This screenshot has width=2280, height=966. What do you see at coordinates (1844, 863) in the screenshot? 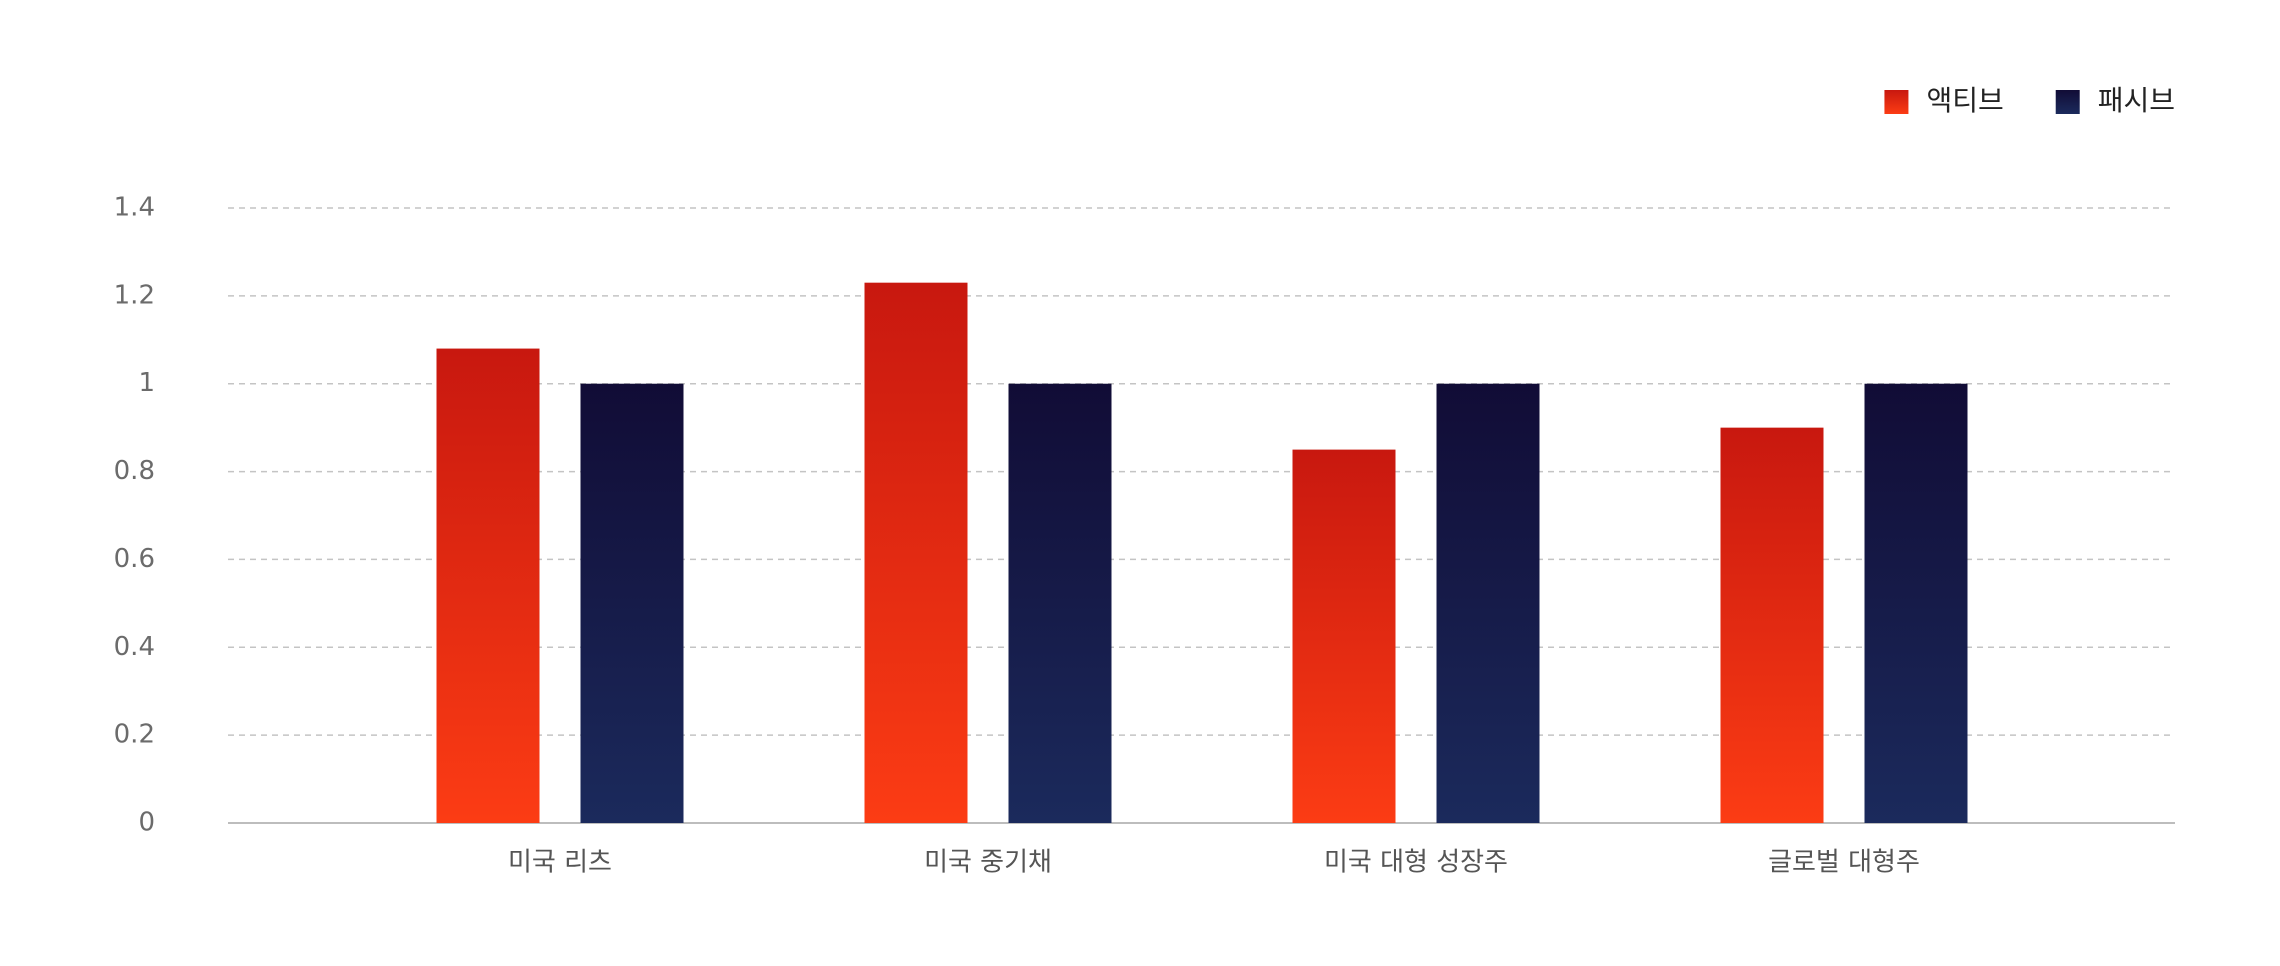
I see `x-tick-label: 글로벌 대형주` at bounding box center [1844, 863].